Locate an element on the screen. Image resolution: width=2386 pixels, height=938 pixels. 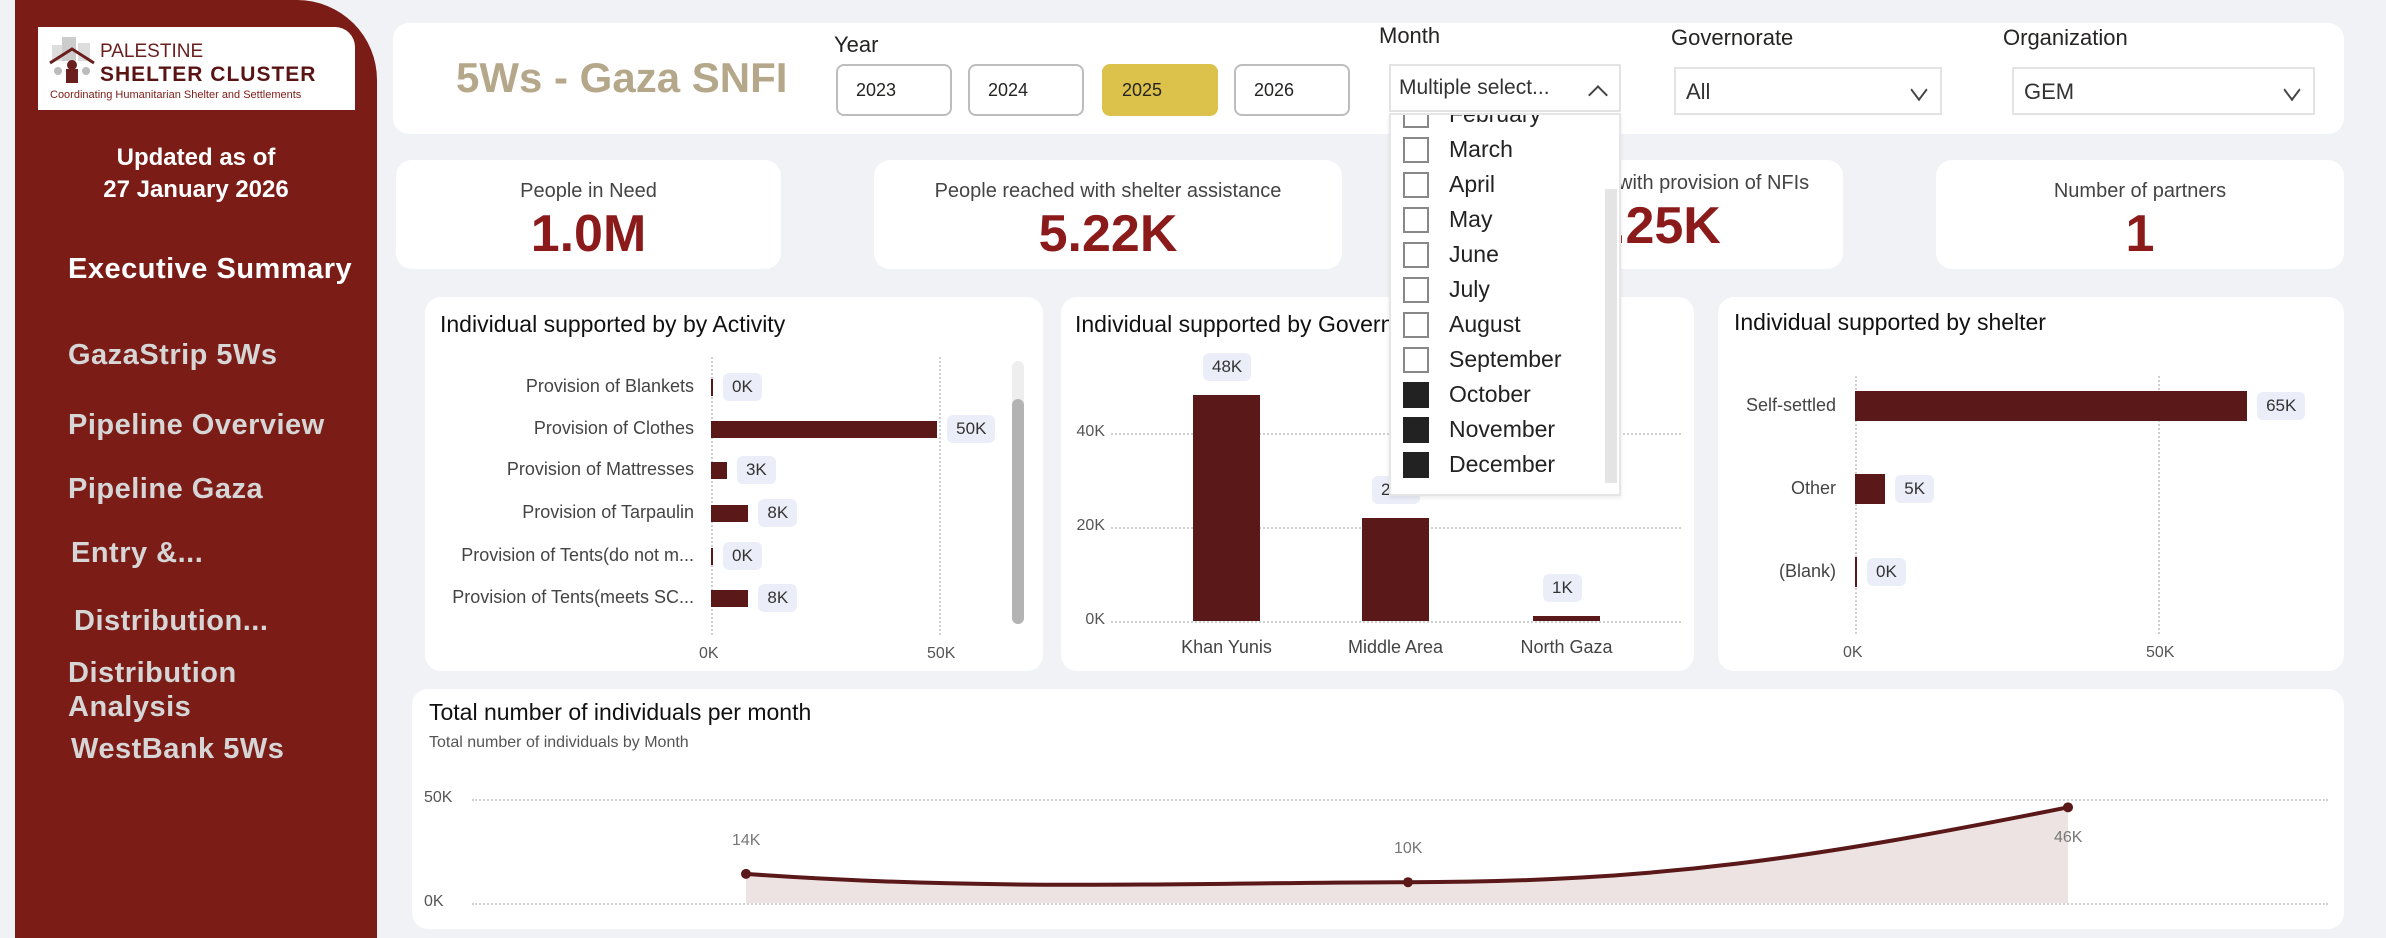
nav-westbank-5ws: WestBank 5Ws is located at coordinates (178, 749).